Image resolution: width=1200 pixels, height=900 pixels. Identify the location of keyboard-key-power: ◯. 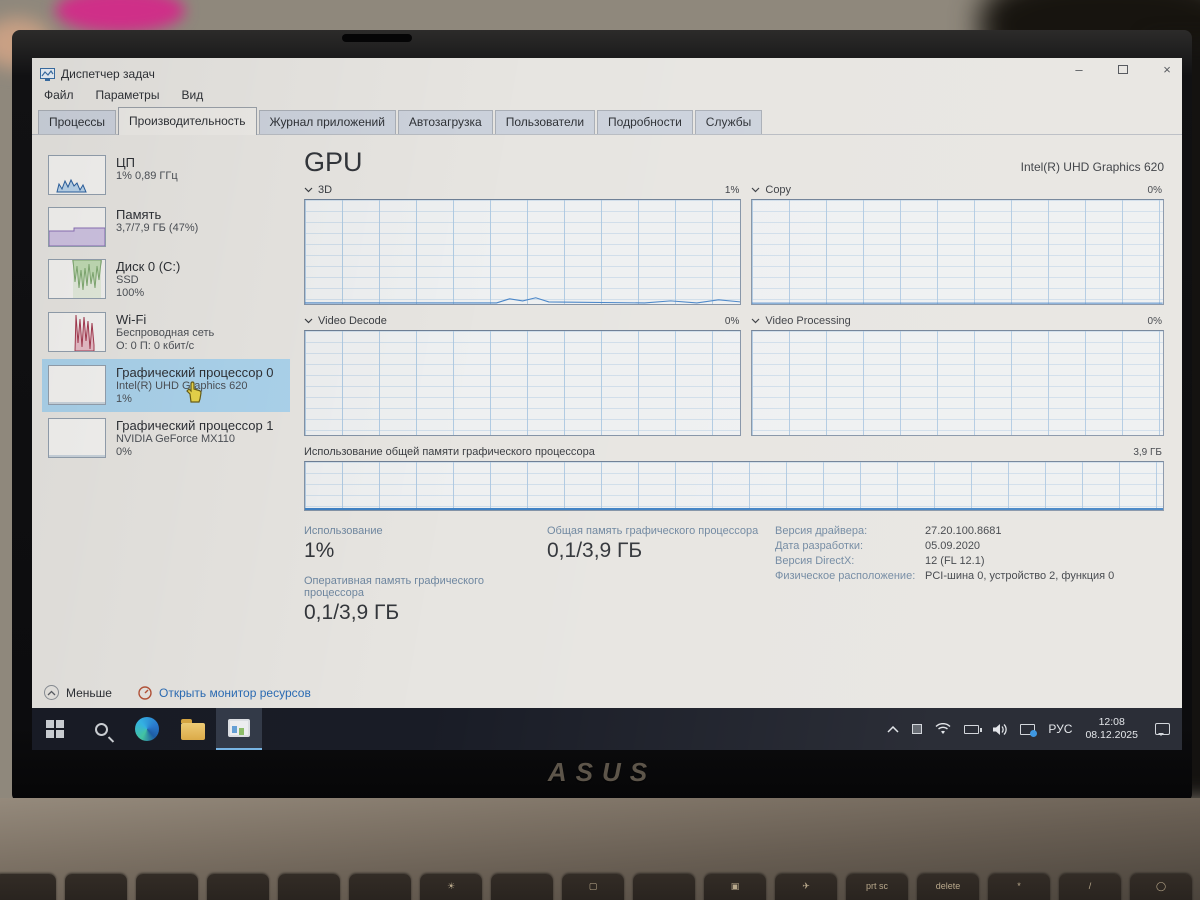
(1161, 887).